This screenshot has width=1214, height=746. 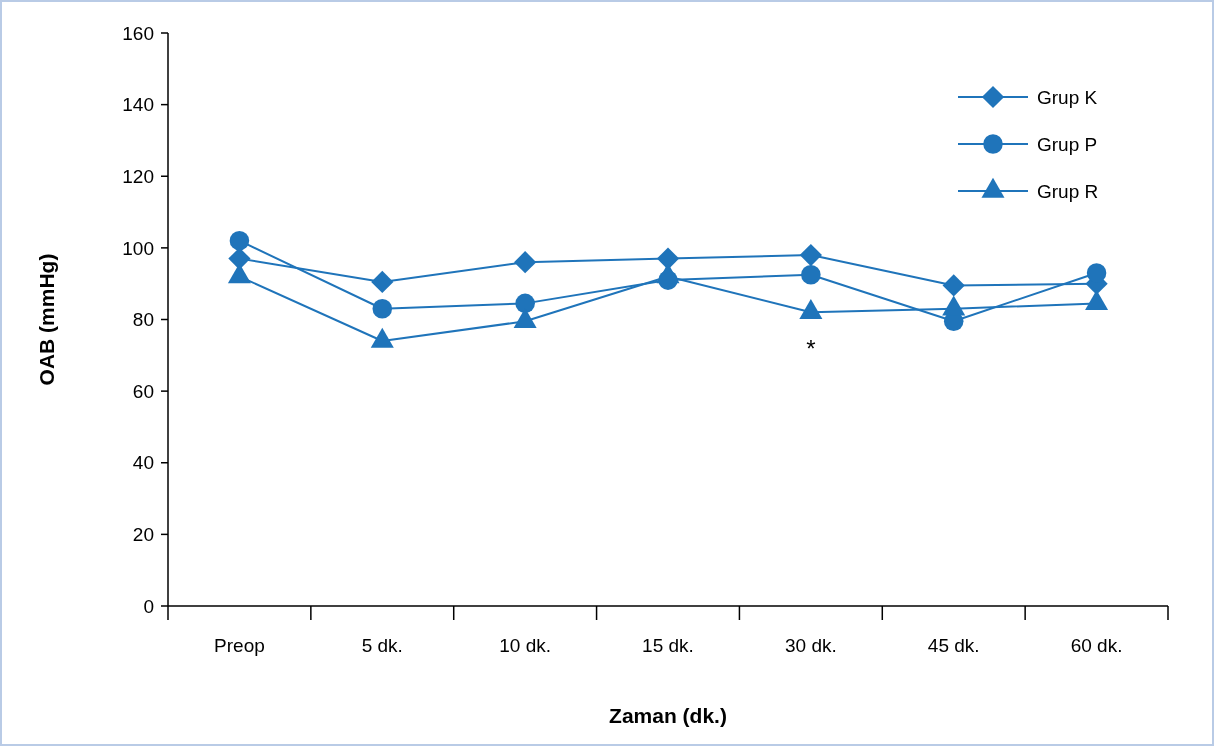 I want to click on legend-label: Grup R, so click(x=1068, y=191).